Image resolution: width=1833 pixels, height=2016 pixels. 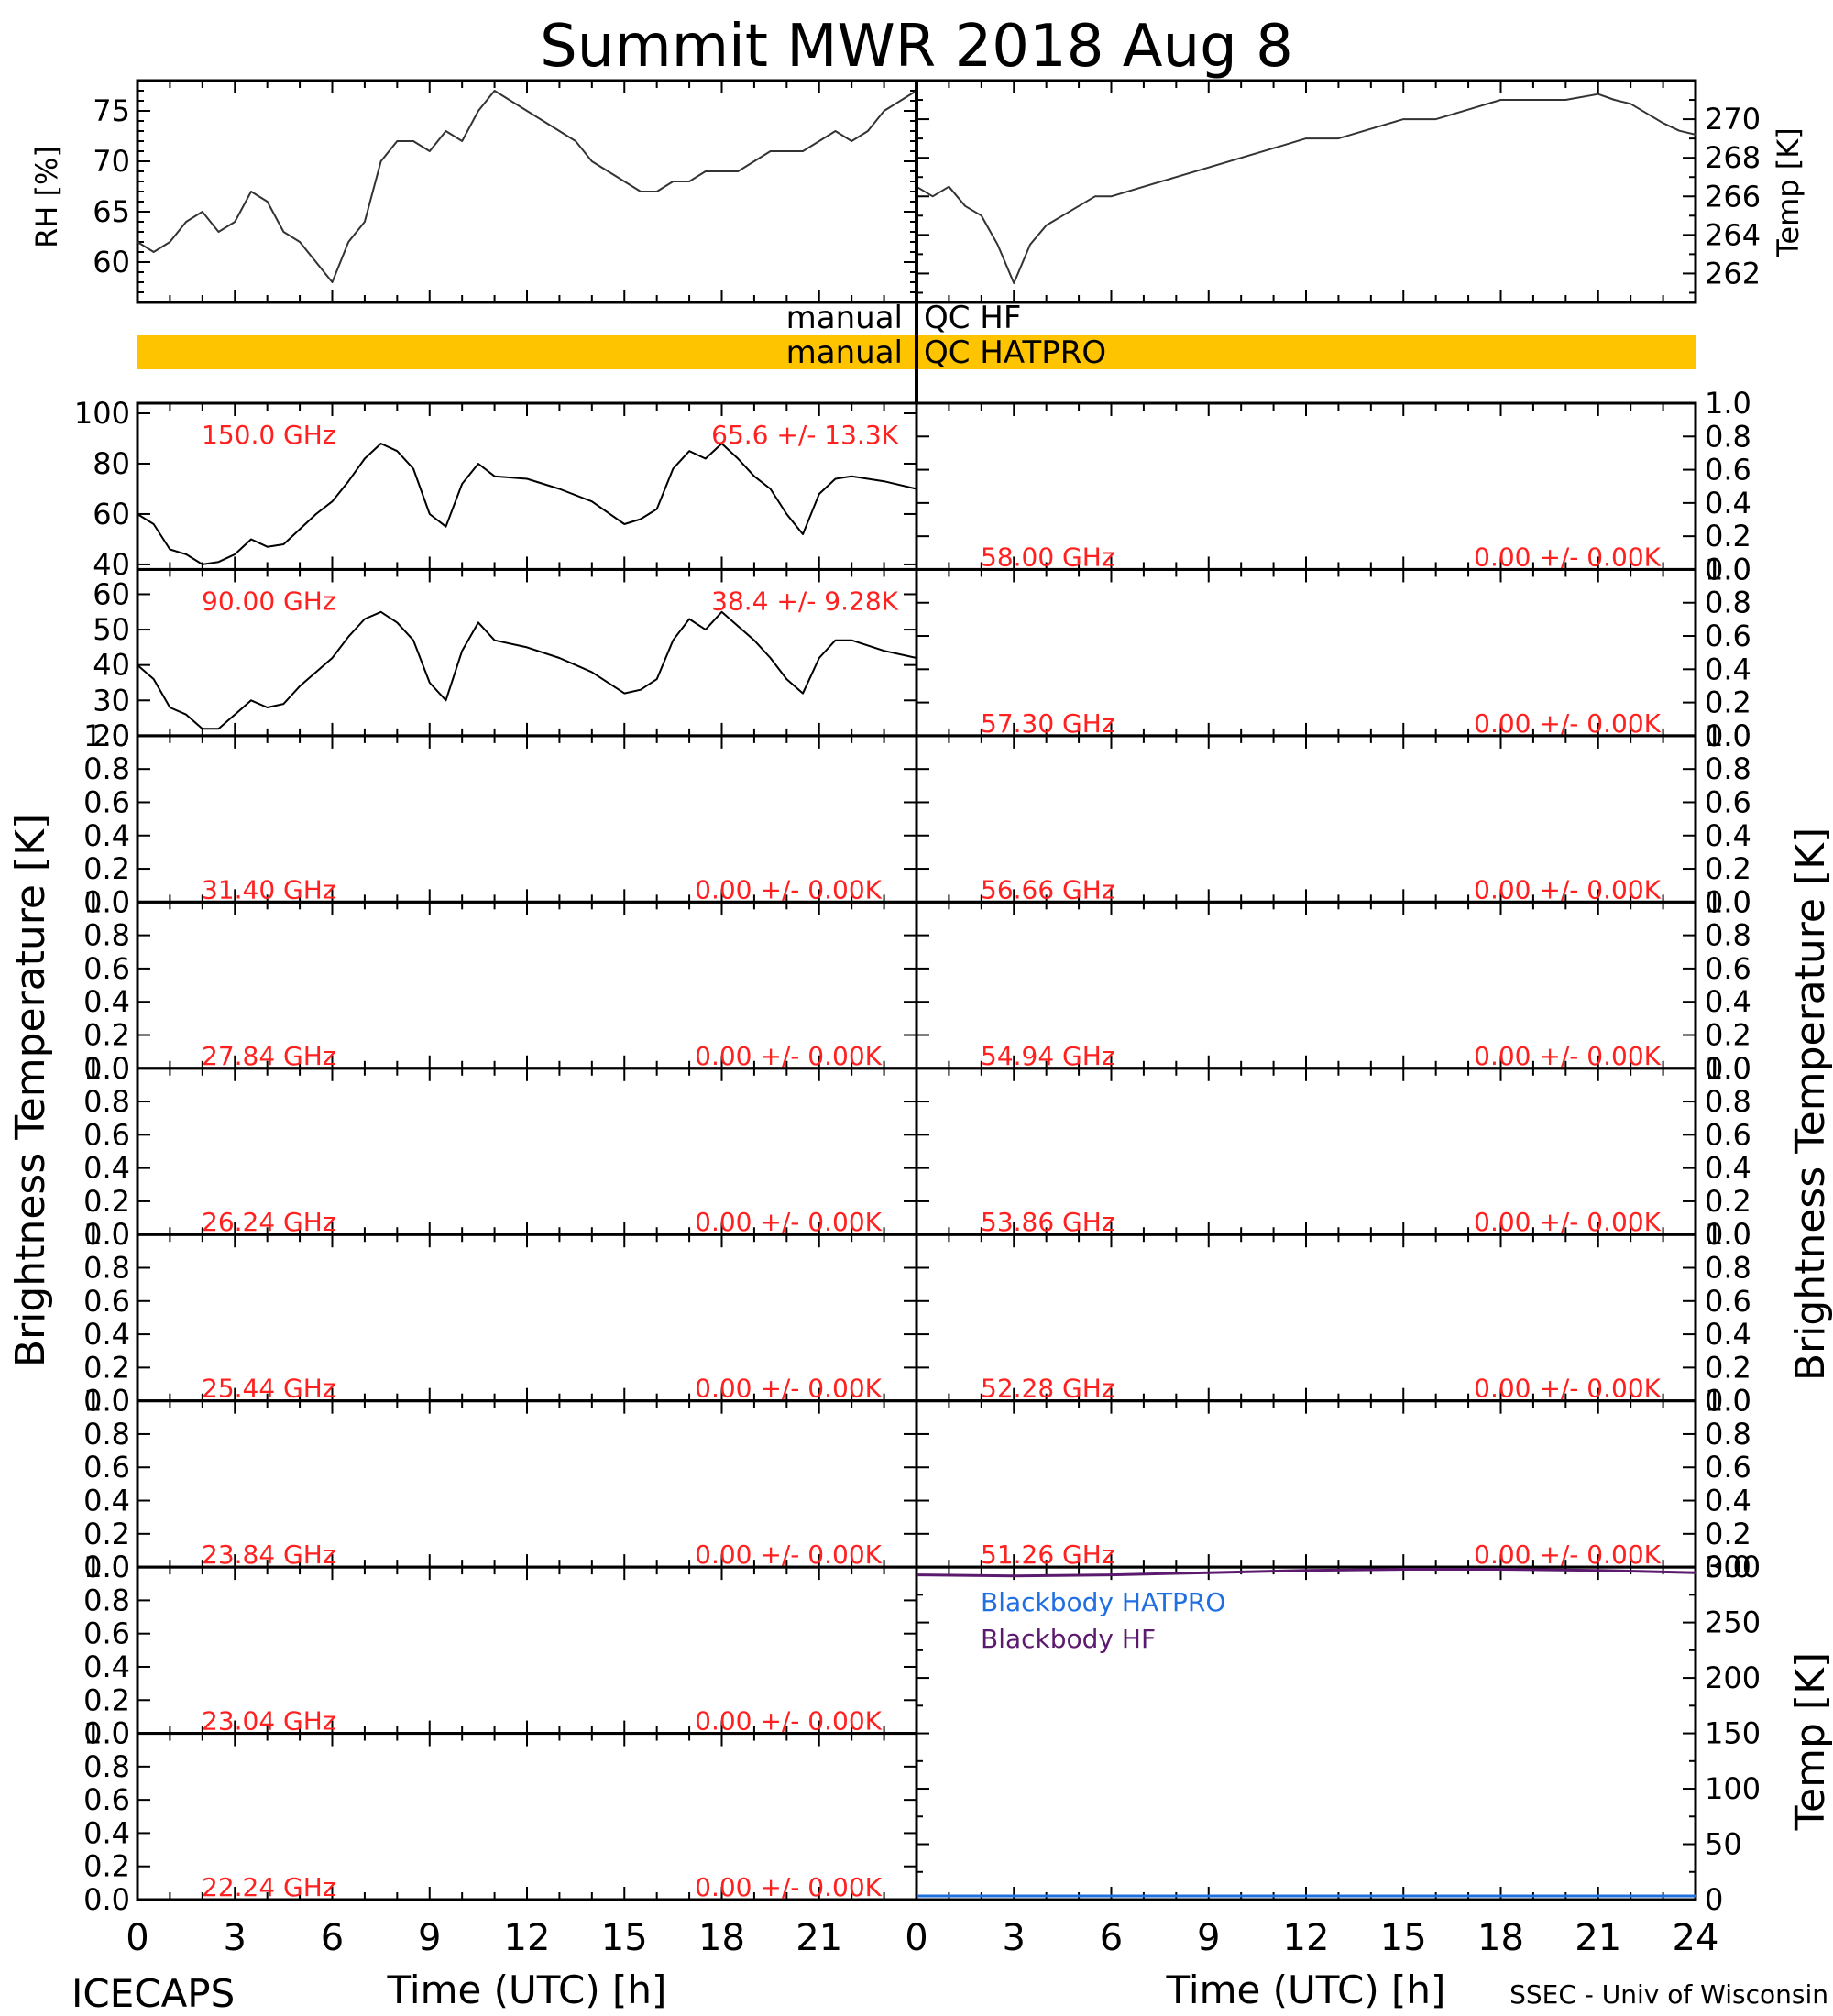 I want to click on tb-right-0-ytick-label-0: 0.0, so click(x=1728, y=569).